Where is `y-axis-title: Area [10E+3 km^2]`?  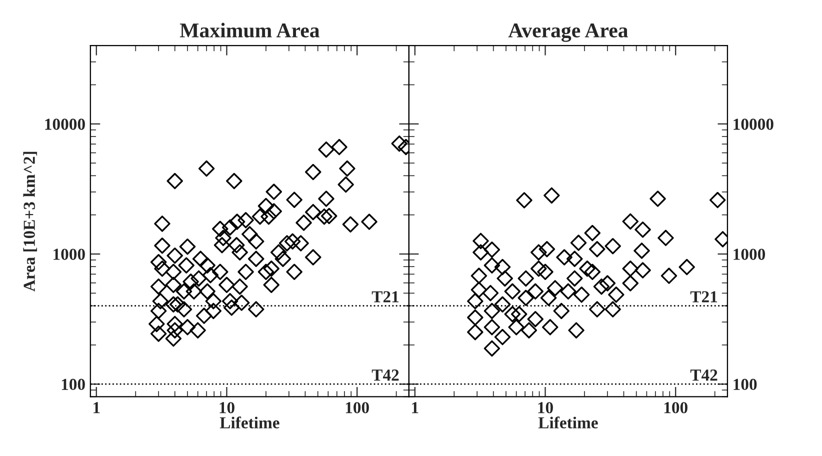 y-axis-title: Area [10E+3 km^2] is located at coordinates (30, 222).